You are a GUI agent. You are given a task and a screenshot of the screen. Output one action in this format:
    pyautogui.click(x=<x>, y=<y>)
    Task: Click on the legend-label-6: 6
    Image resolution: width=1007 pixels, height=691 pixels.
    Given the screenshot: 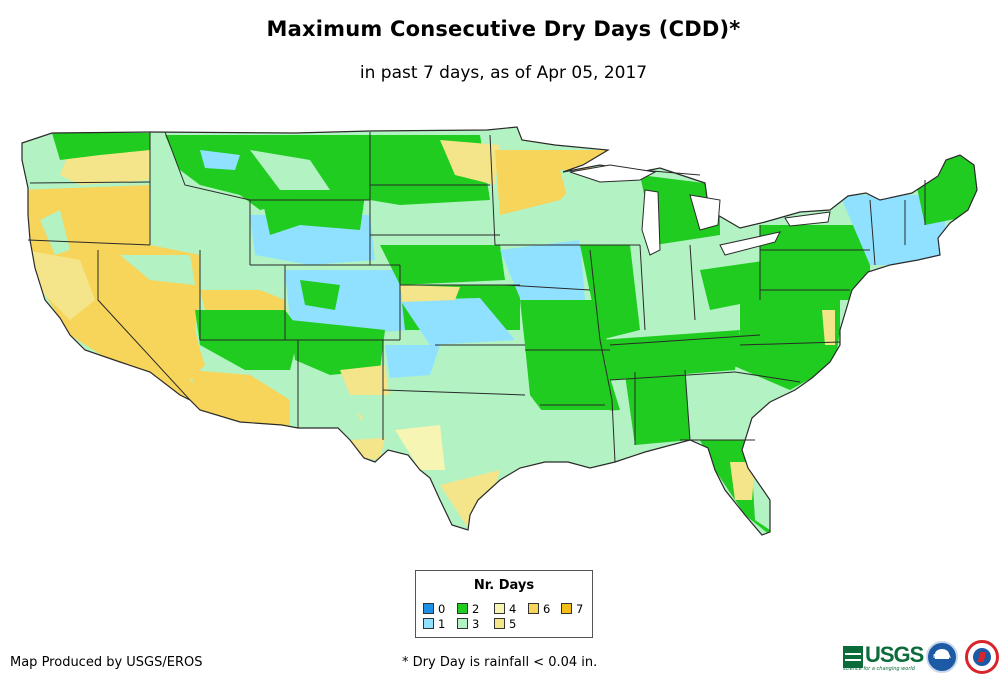 What is the action you would take?
    pyautogui.click(x=547, y=609)
    